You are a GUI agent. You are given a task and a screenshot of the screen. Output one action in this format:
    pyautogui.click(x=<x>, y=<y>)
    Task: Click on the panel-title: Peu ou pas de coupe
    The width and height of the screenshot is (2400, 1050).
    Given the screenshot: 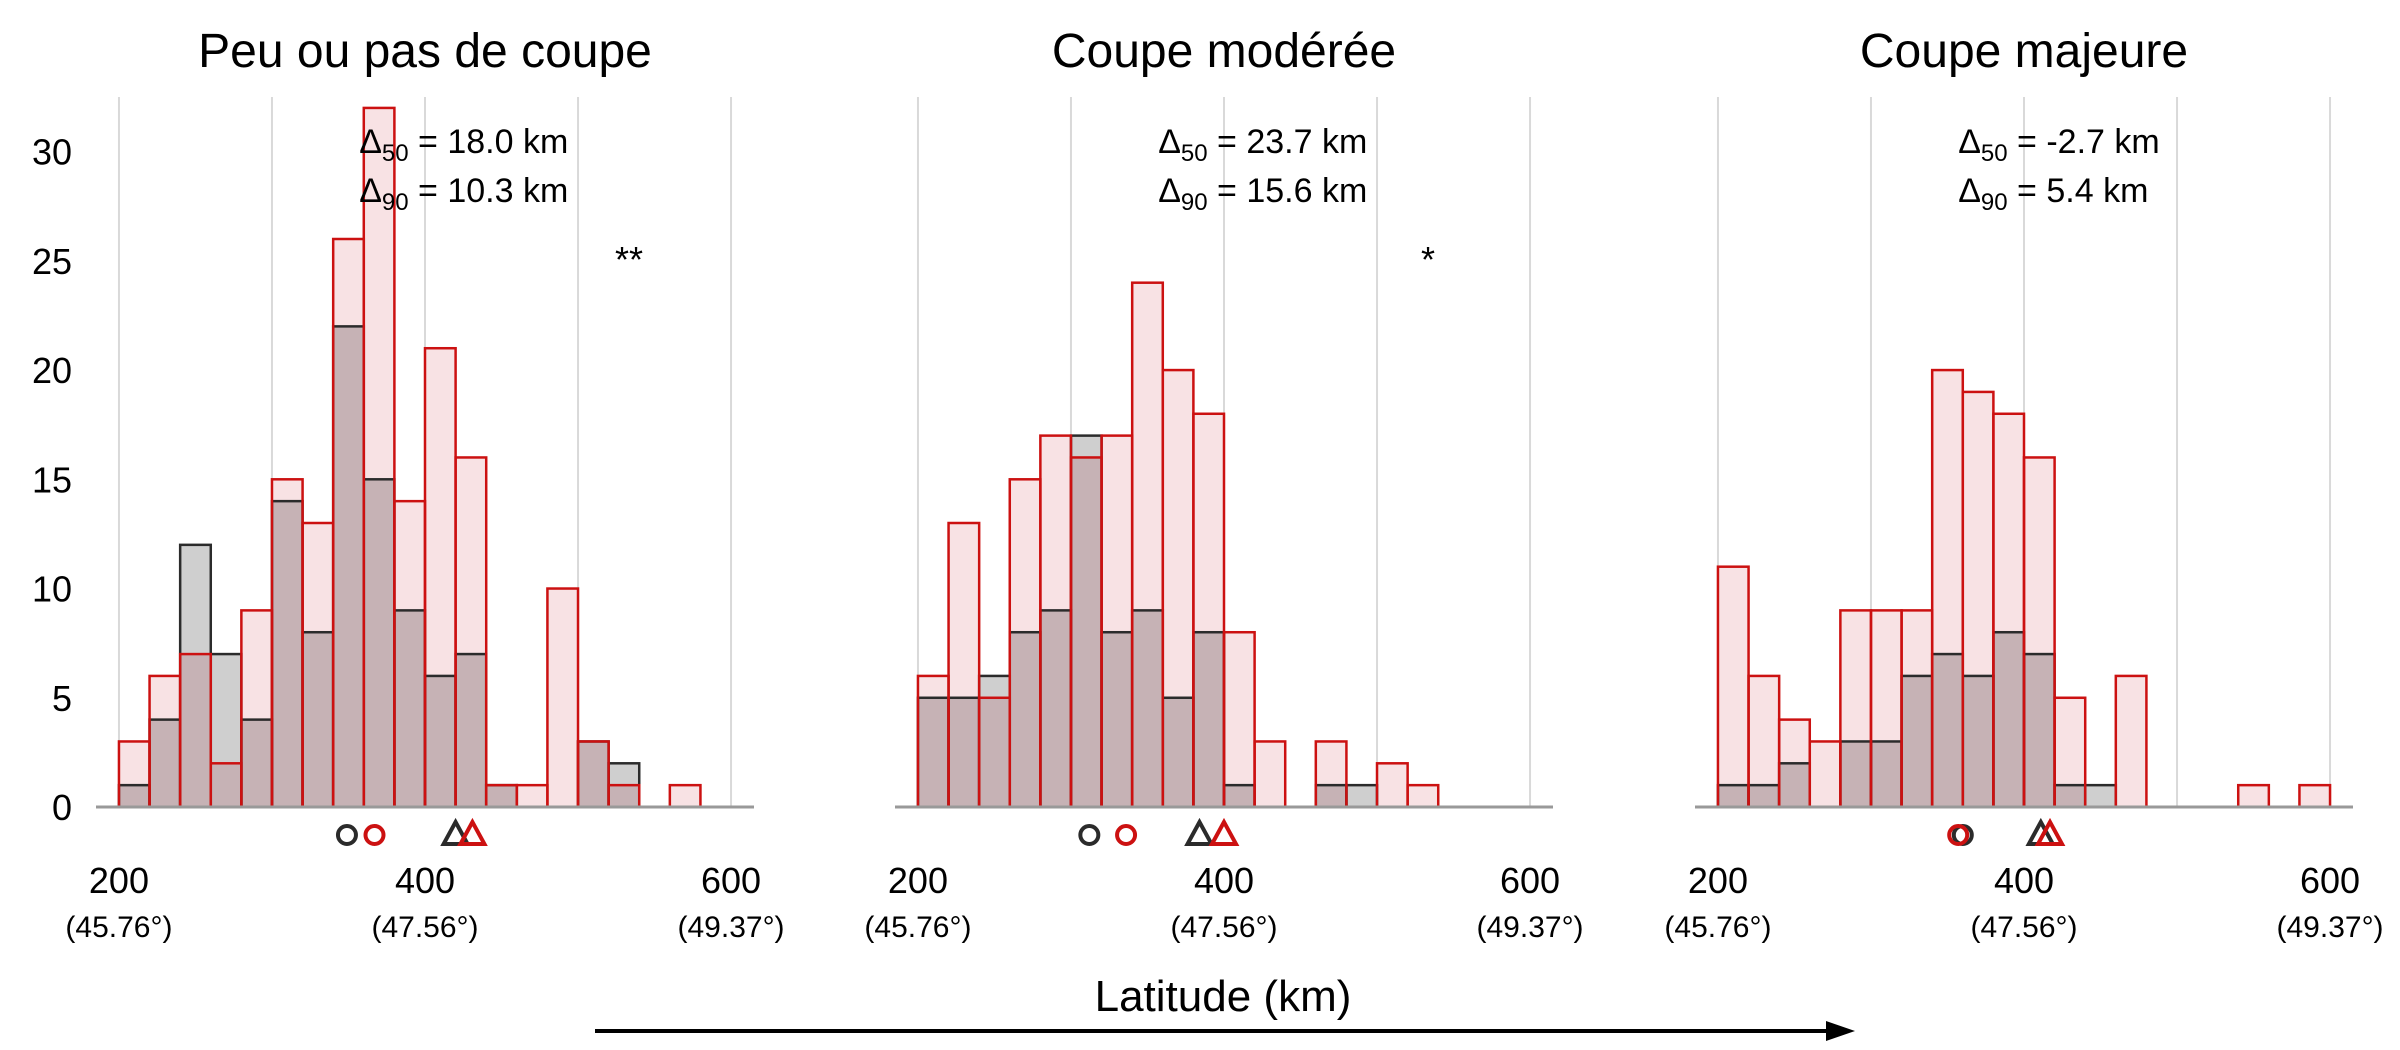 What is the action you would take?
    pyautogui.click(x=425, y=51)
    